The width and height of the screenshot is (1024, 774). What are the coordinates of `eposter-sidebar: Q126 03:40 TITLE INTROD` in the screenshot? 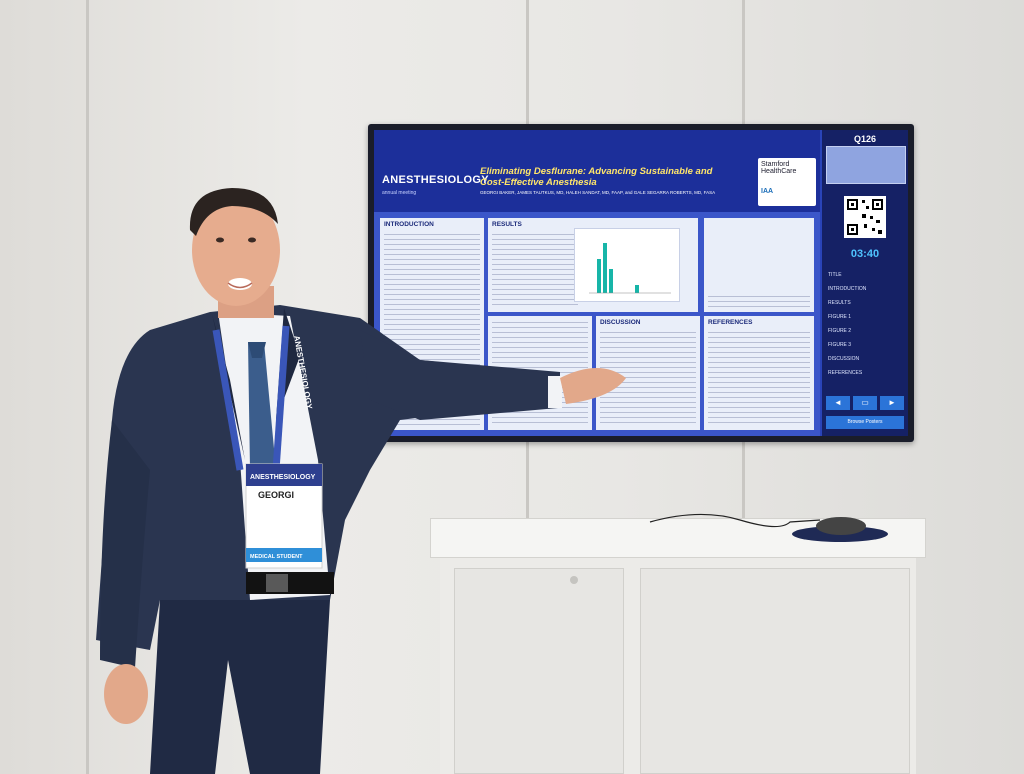 It's located at (865, 283).